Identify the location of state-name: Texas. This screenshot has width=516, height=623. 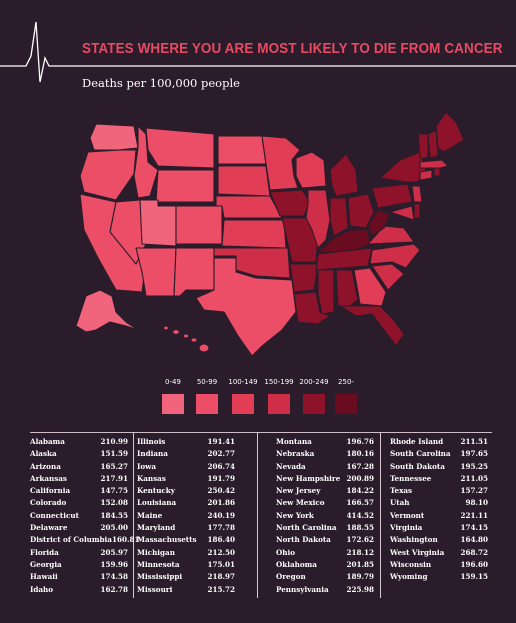
(401, 491).